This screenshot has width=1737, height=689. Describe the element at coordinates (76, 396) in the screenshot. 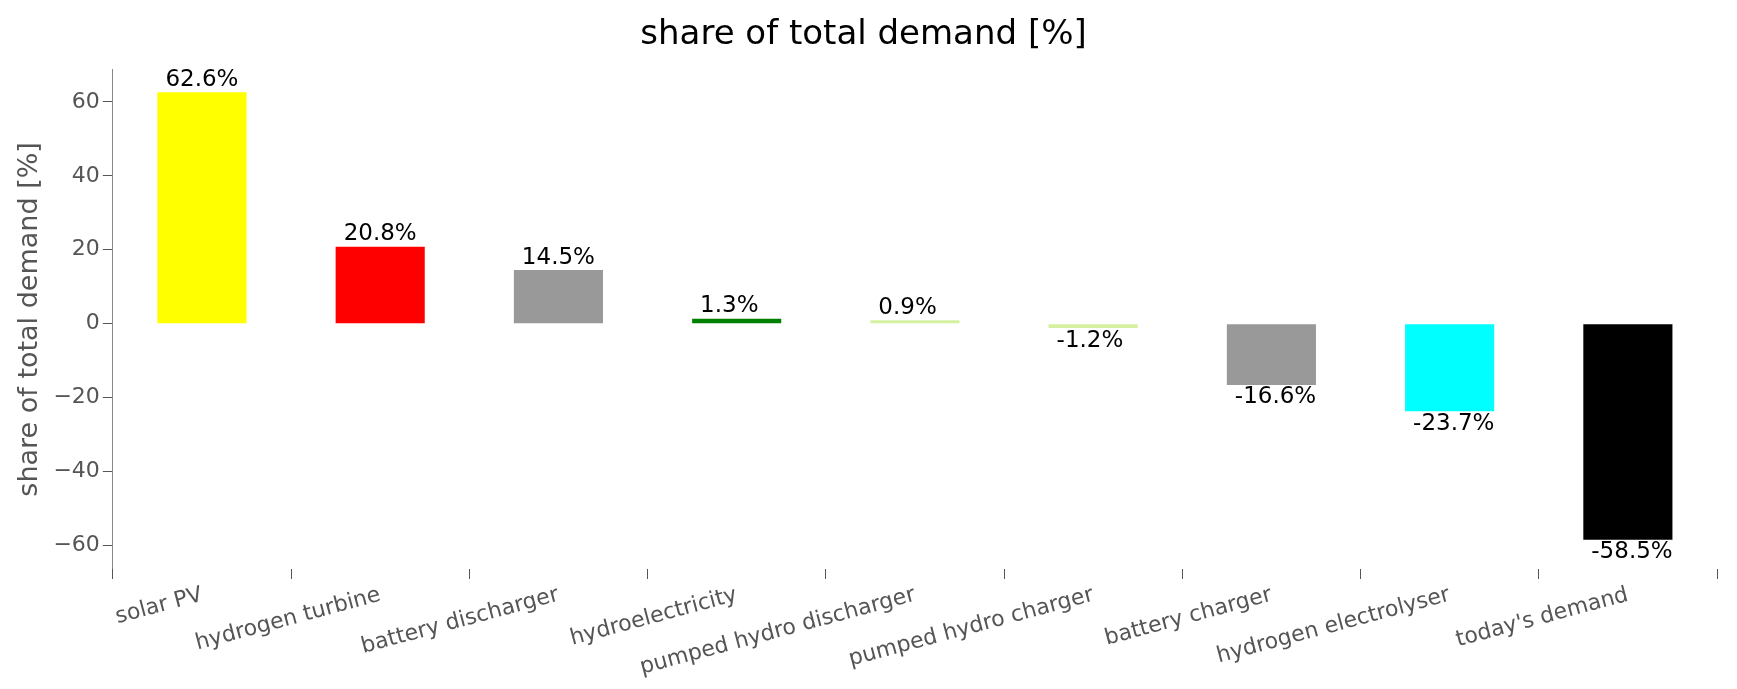

I see `y-tick-label: −20` at that location.